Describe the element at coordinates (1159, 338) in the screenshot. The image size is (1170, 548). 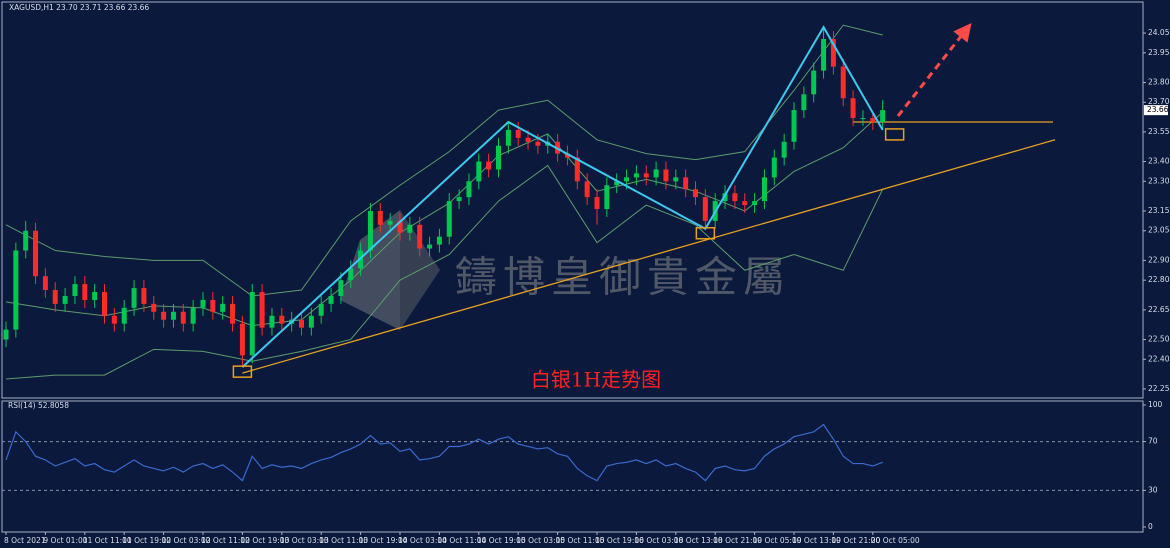
I see `y-tick-label: 22.50` at that location.